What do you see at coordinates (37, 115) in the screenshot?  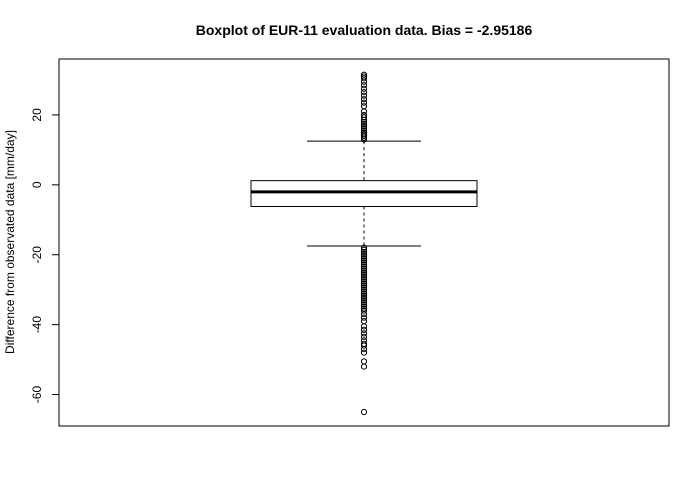 I see `y-tick-label: 20` at bounding box center [37, 115].